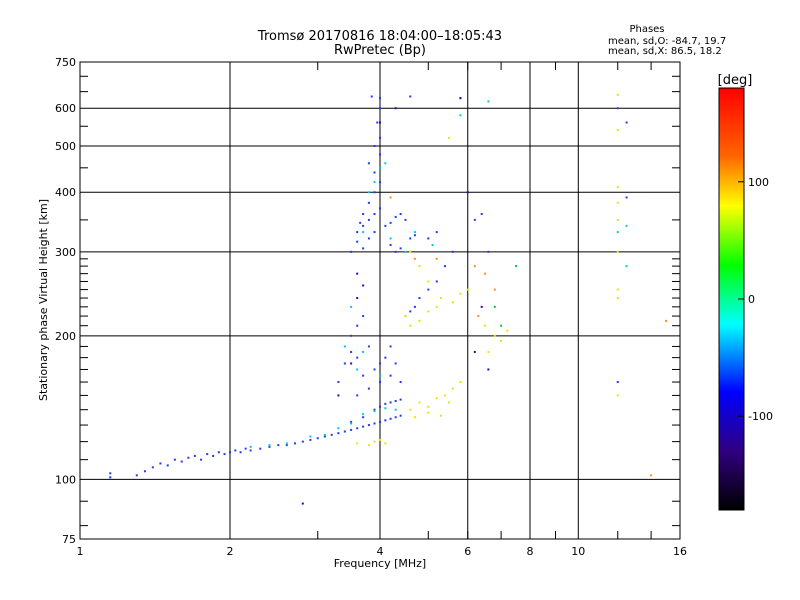 The image size is (800, 600). Describe the element at coordinates (680, 551) in the screenshot. I see `x-tick-label: 16` at that location.